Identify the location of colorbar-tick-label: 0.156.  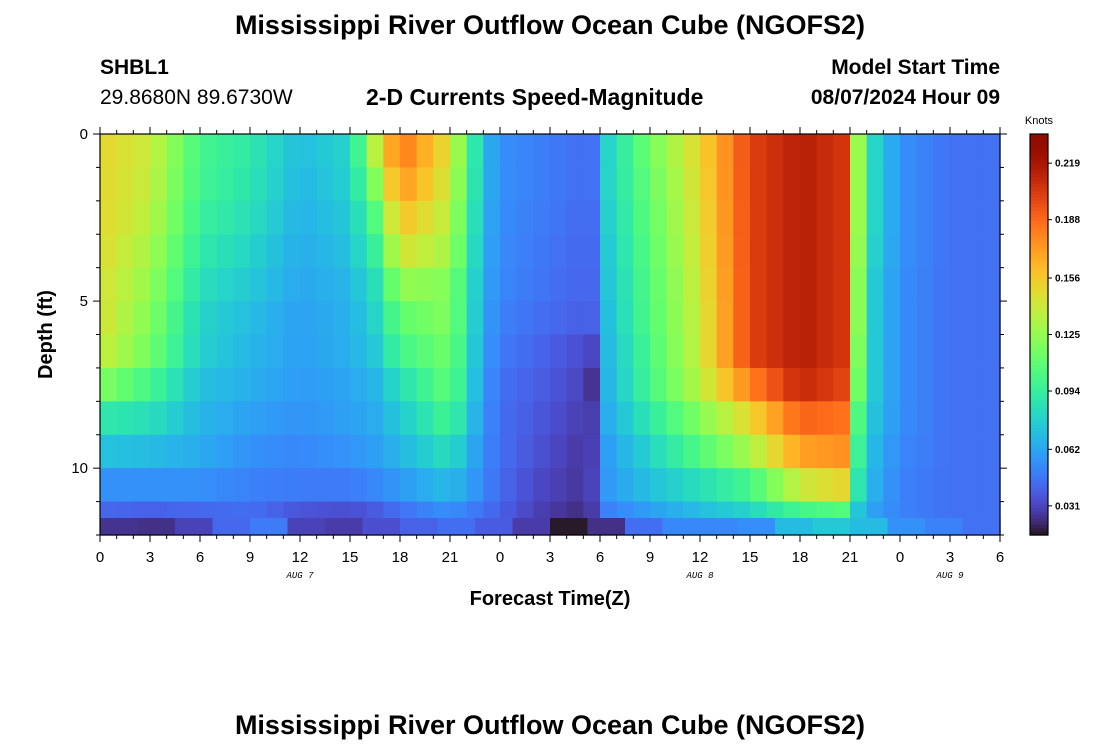
(1067, 278).